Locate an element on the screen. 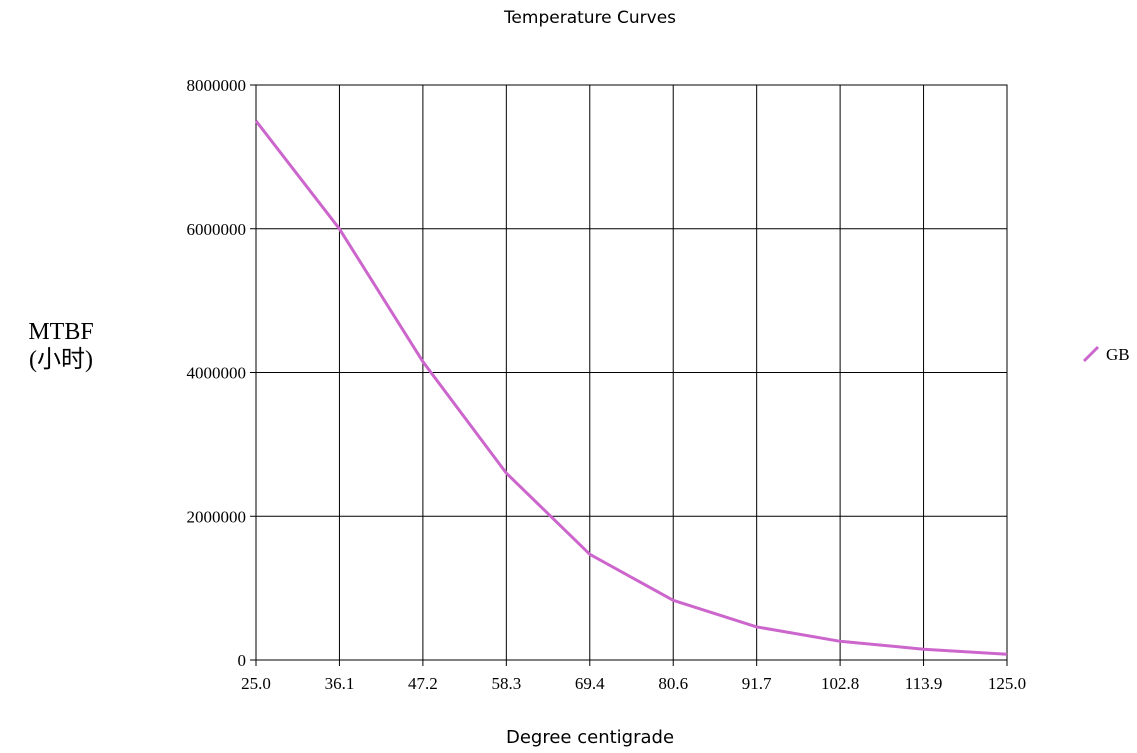 The image size is (1137, 753). y-tick-labels: 0 2000000 4000000 6000000 8000000 is located at coordinates (221, 373).